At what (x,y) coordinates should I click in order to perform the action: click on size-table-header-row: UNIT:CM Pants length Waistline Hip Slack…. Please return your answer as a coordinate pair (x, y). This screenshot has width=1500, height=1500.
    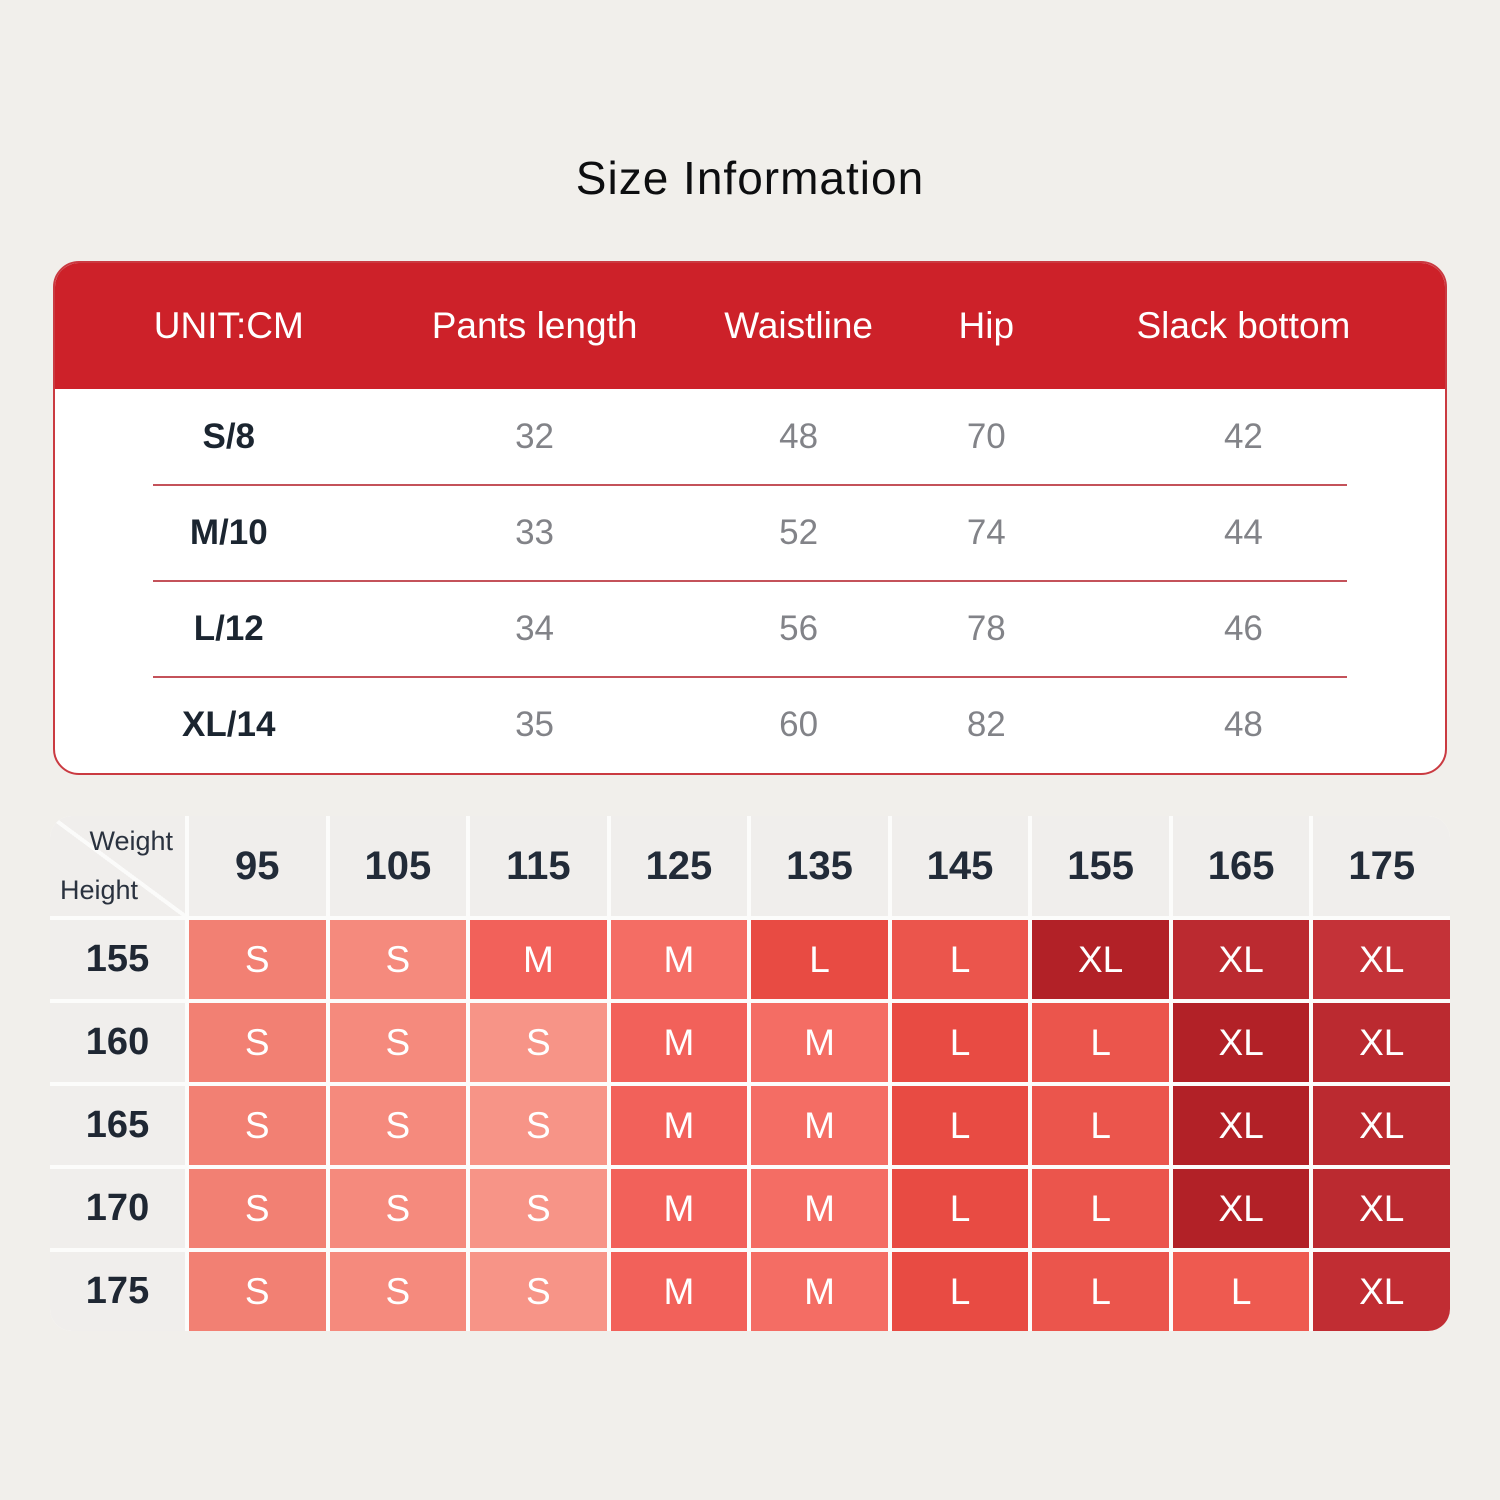
    Looking at the image, I should click on (750, 326).